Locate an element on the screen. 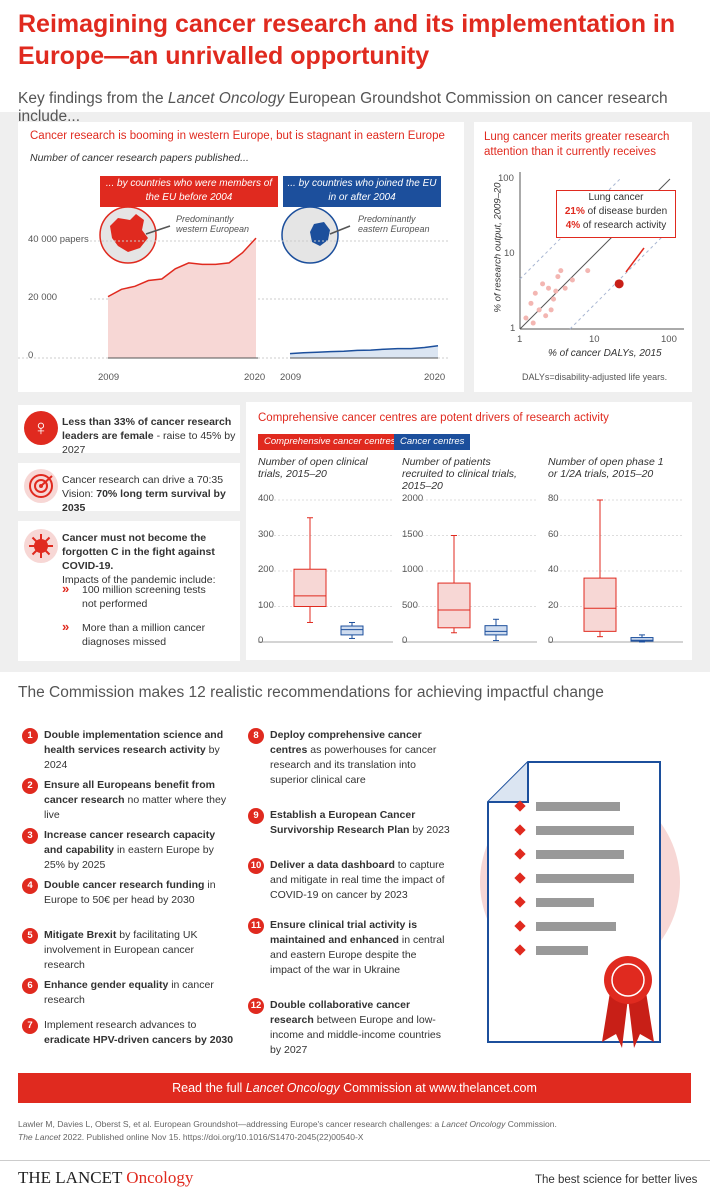 The height and width of the screenshot is (1200, 710). recommendation-rest: in eastern Europe by 25% by 2025 is located at coordinates (129, 857).